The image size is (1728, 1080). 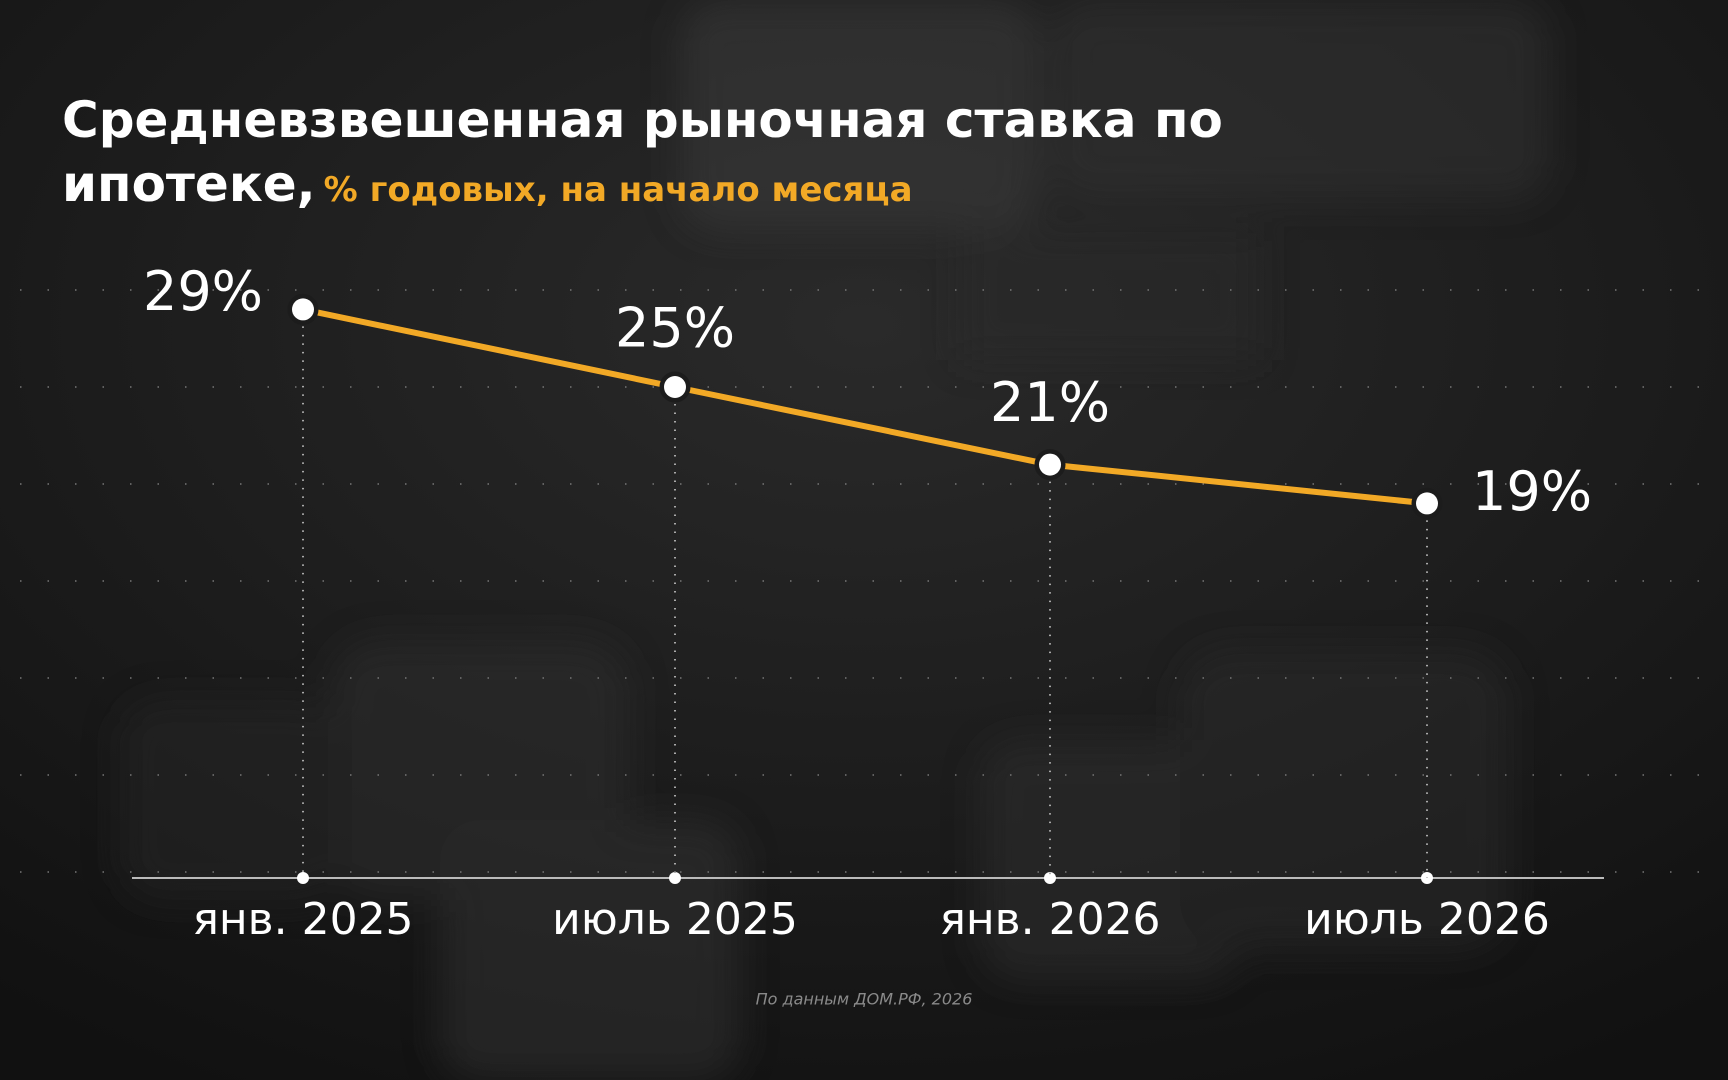 I want to click on line, so click(x=865, y=406).